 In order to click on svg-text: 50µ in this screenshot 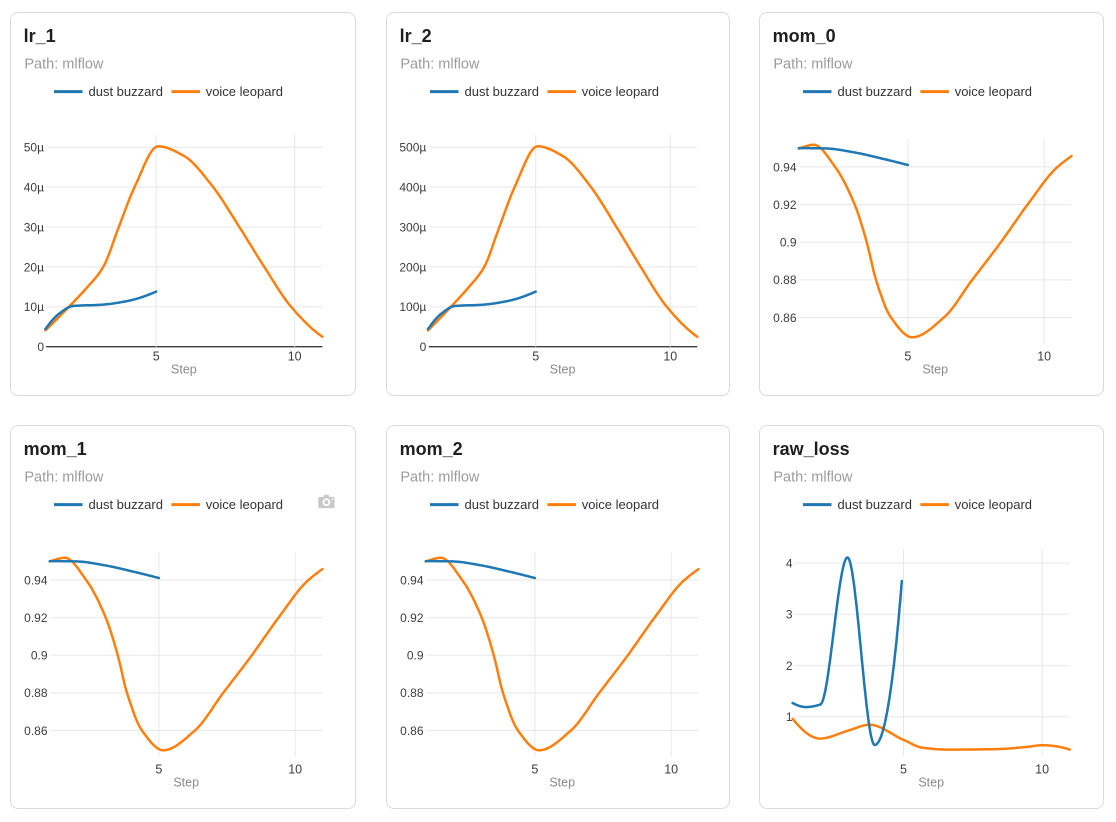, I will do `click(34, 148)`.